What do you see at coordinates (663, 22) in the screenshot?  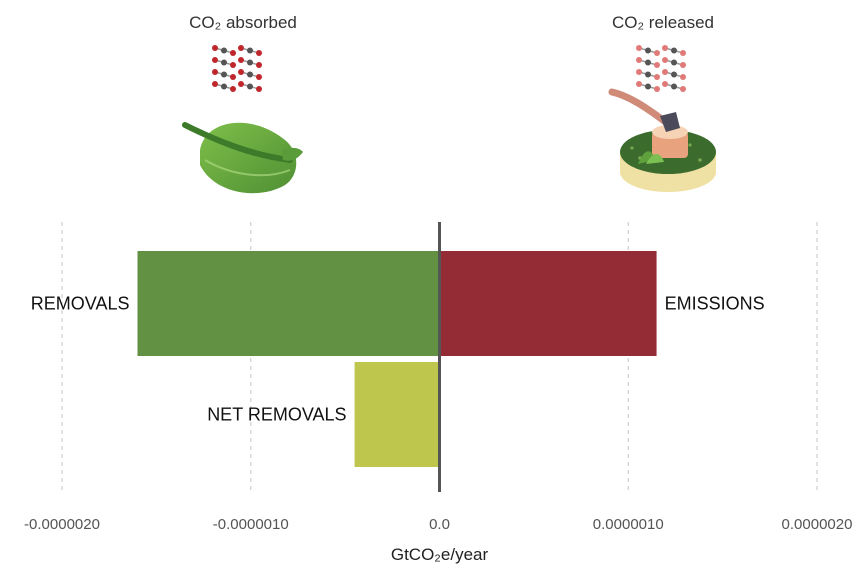 I see `co2-released-caption: CO₂ released` at bounding box center [663, 22].